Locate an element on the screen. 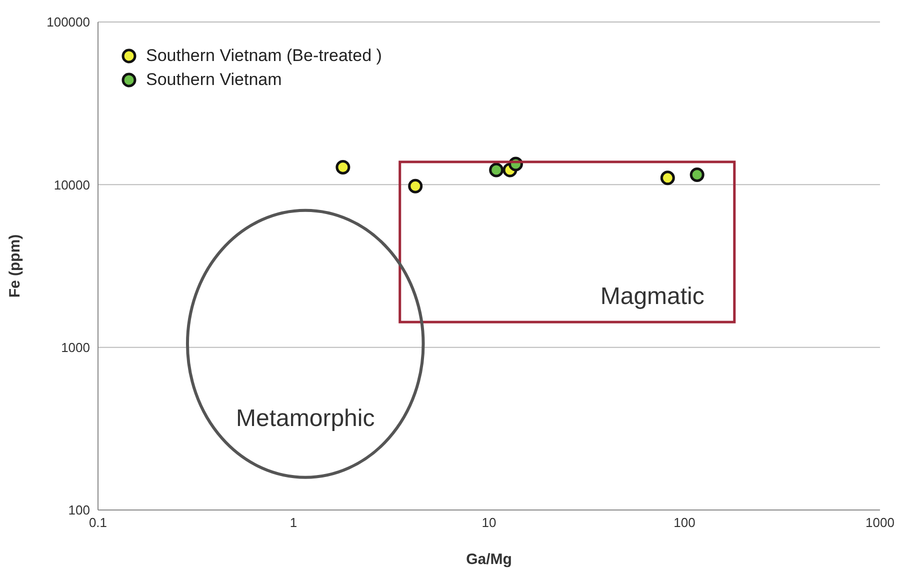 The height and width of the screenshot is (586, 906). y-tick-label: 100000 is located at coordinates (68, 22).